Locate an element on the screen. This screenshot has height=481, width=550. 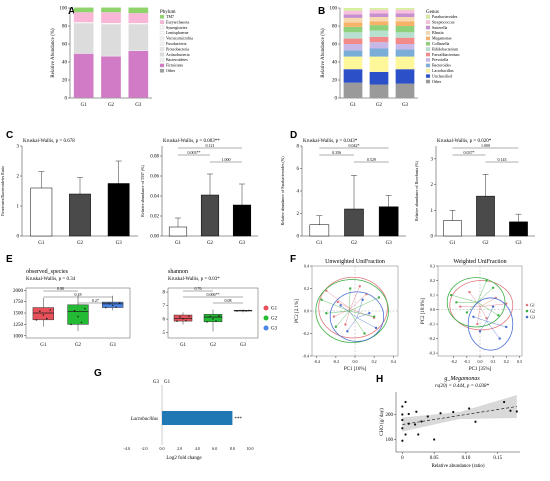
plot-frame is located at coordinates (213, 313).